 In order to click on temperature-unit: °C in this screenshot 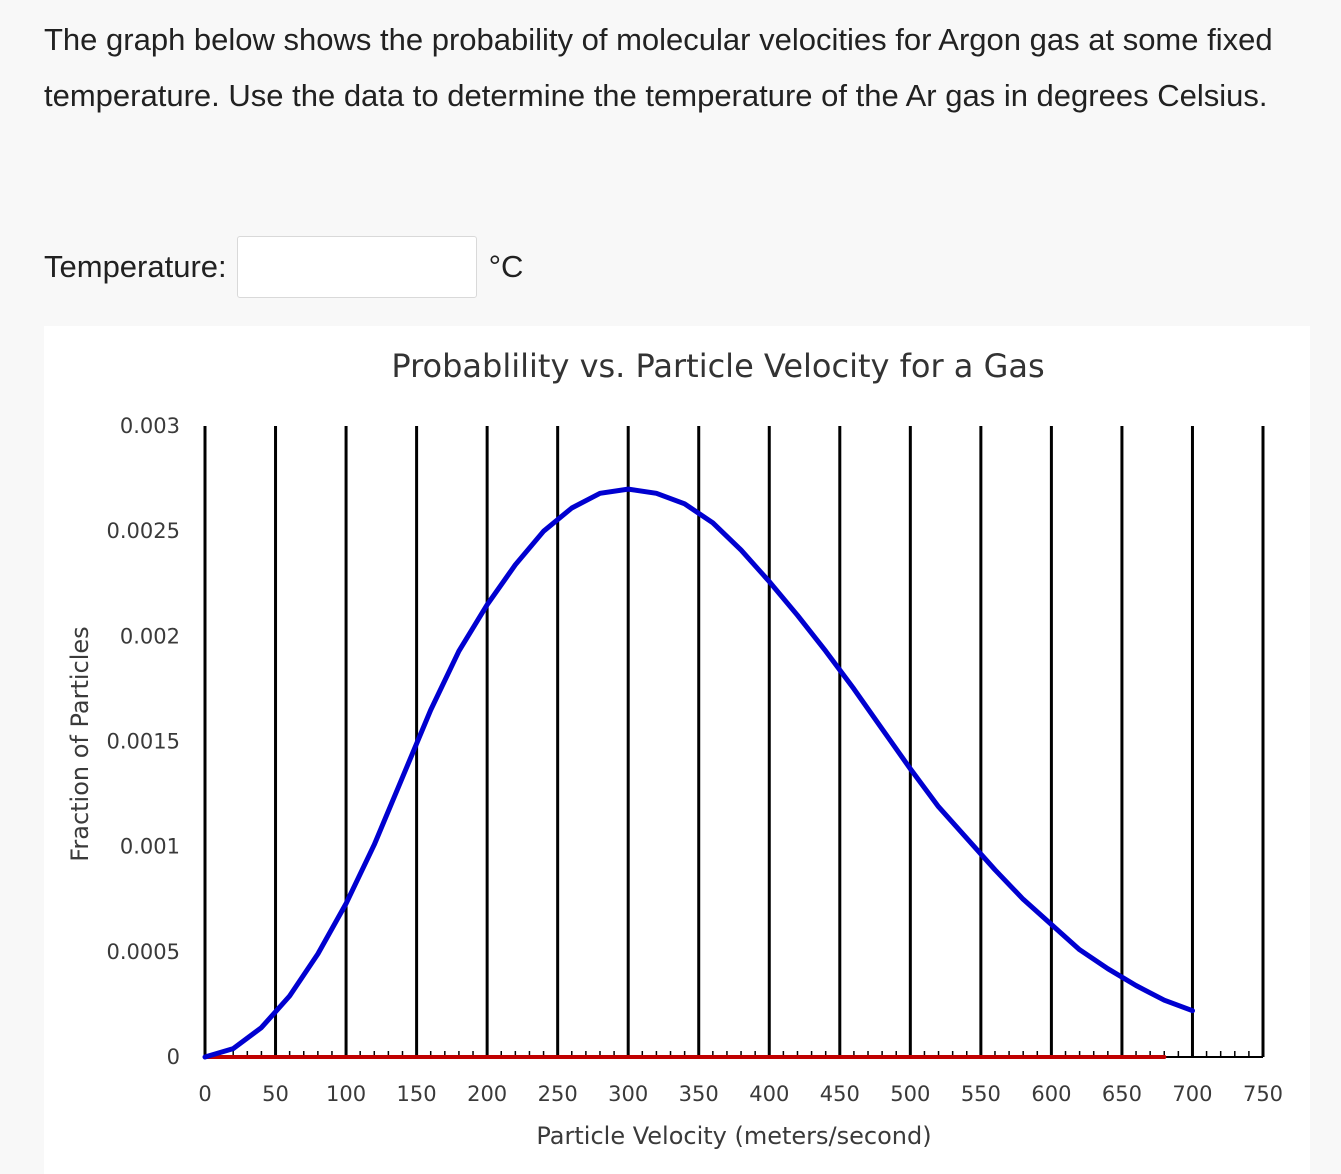, I will do `click(506, 266)`.